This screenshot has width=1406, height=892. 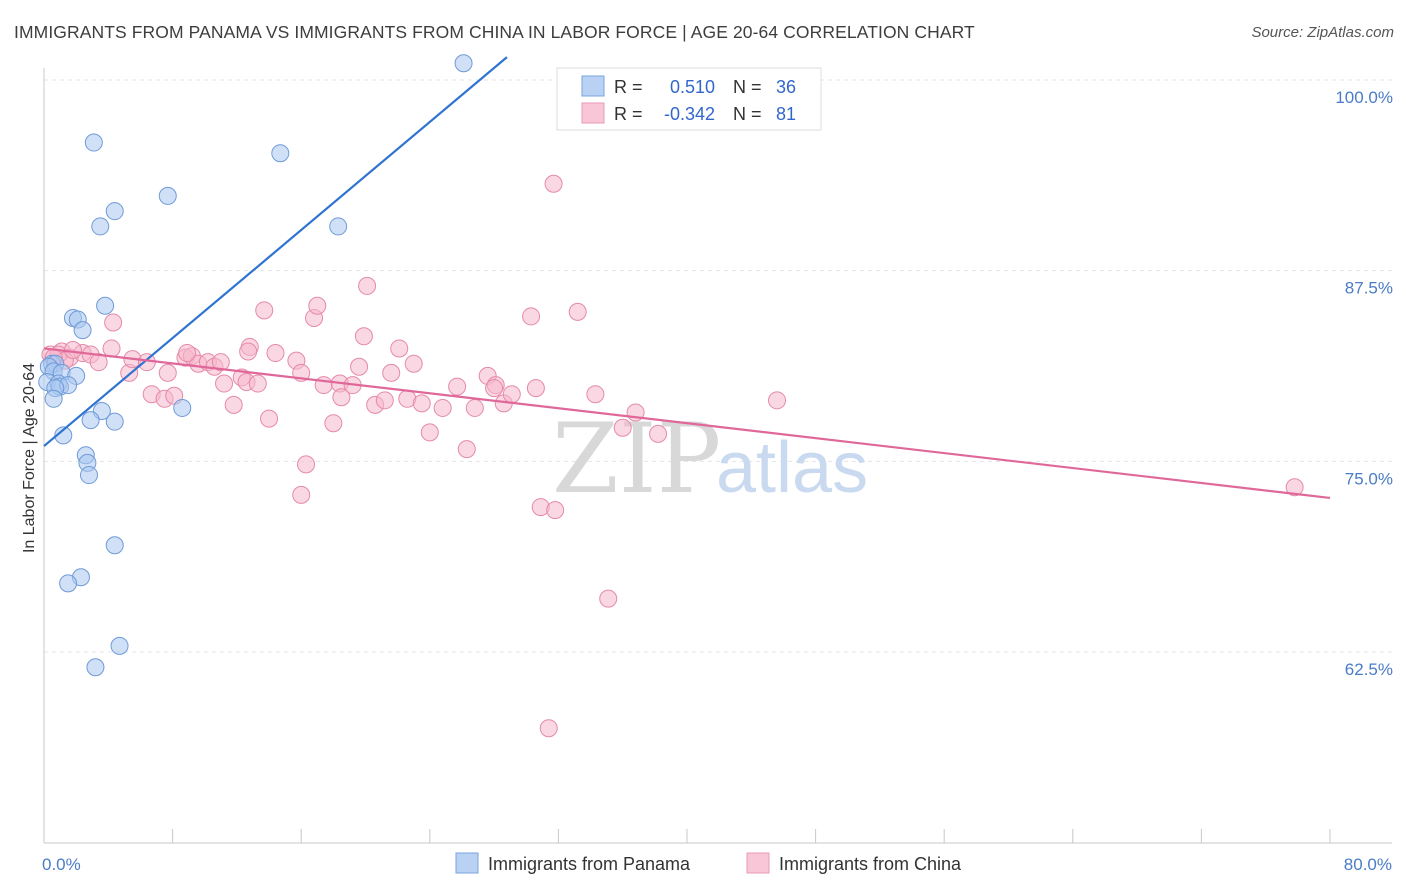 I want to click on bottom-legend-label-china: Immigrants from China, so click(x=870, y=864).